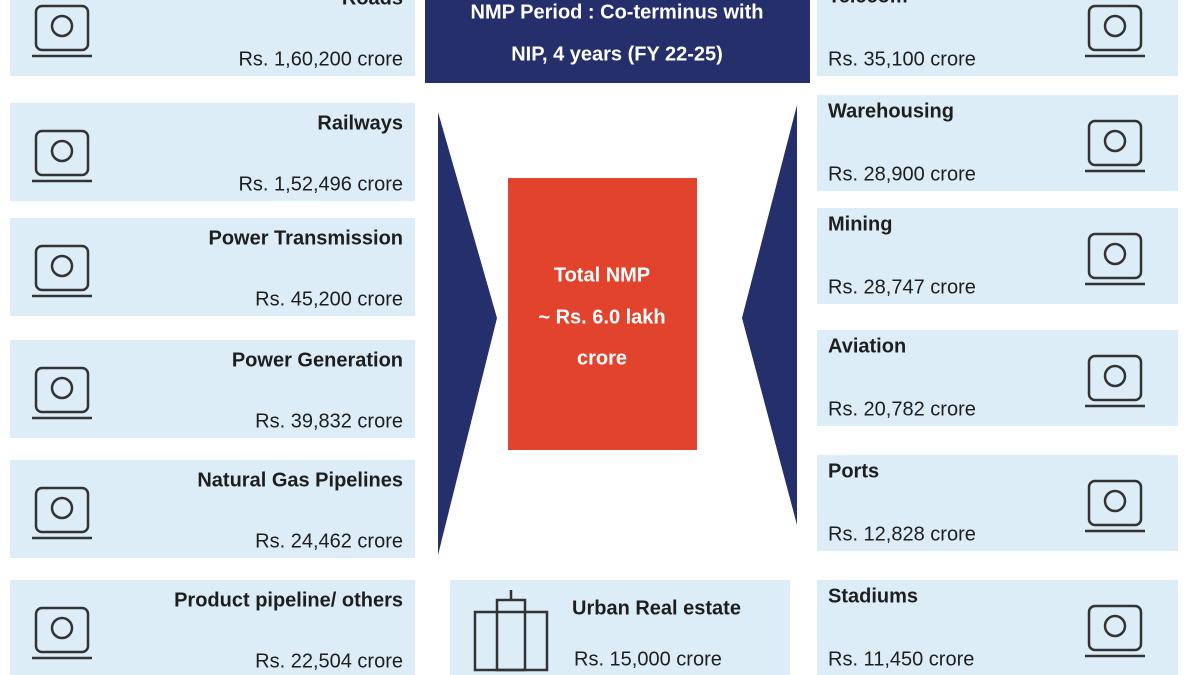 The width and height of the screenshot is (1200, 675). What do you see at coordinates (769, 315) in the screenshot?
I see `right-arrow` at bounding box center [769, 315].